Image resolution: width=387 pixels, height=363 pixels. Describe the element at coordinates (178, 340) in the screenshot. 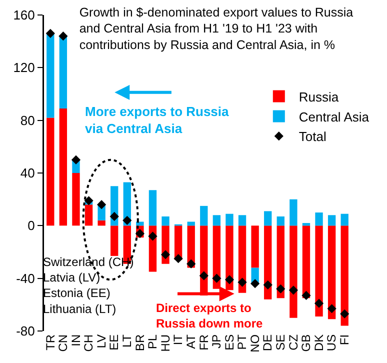

I see `x-tick-label: IT` at that location.